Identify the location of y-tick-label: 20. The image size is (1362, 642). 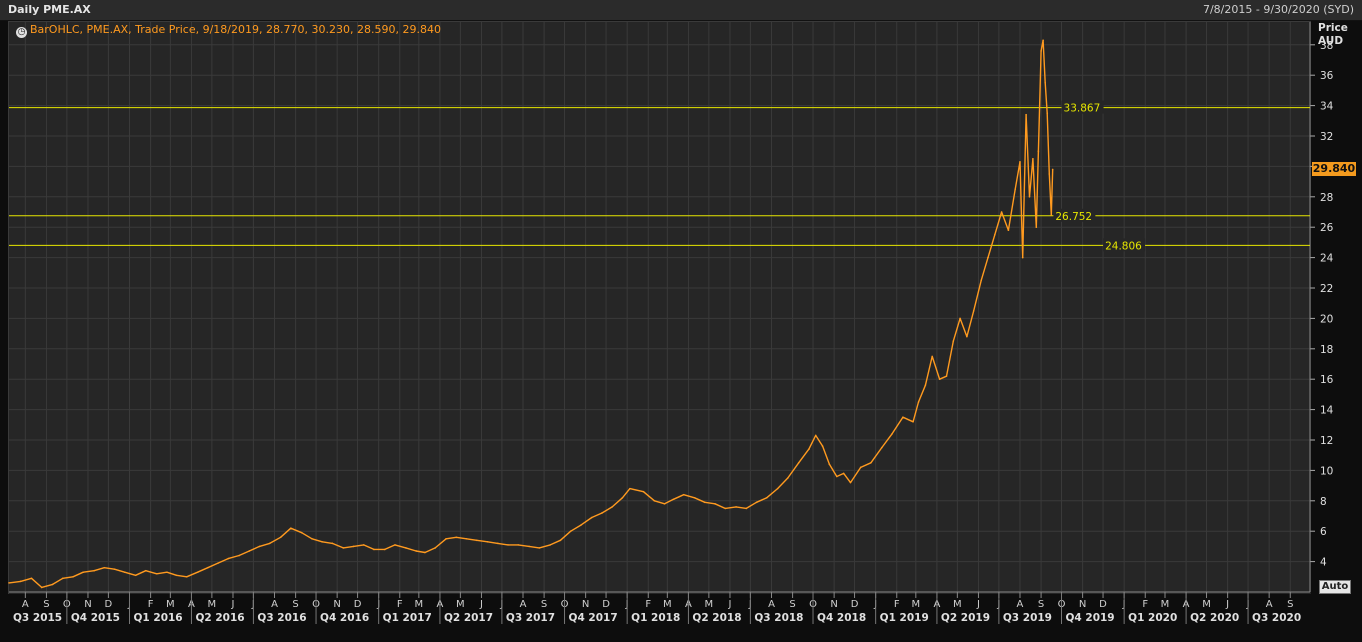
(1326, 319).